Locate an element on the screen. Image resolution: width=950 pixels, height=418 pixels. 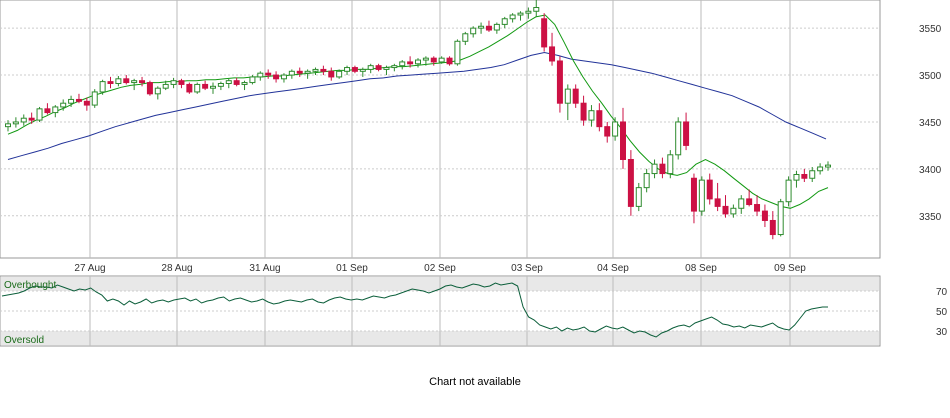
x-tick-label: 02 Sep is located at coordinates (440, 268).